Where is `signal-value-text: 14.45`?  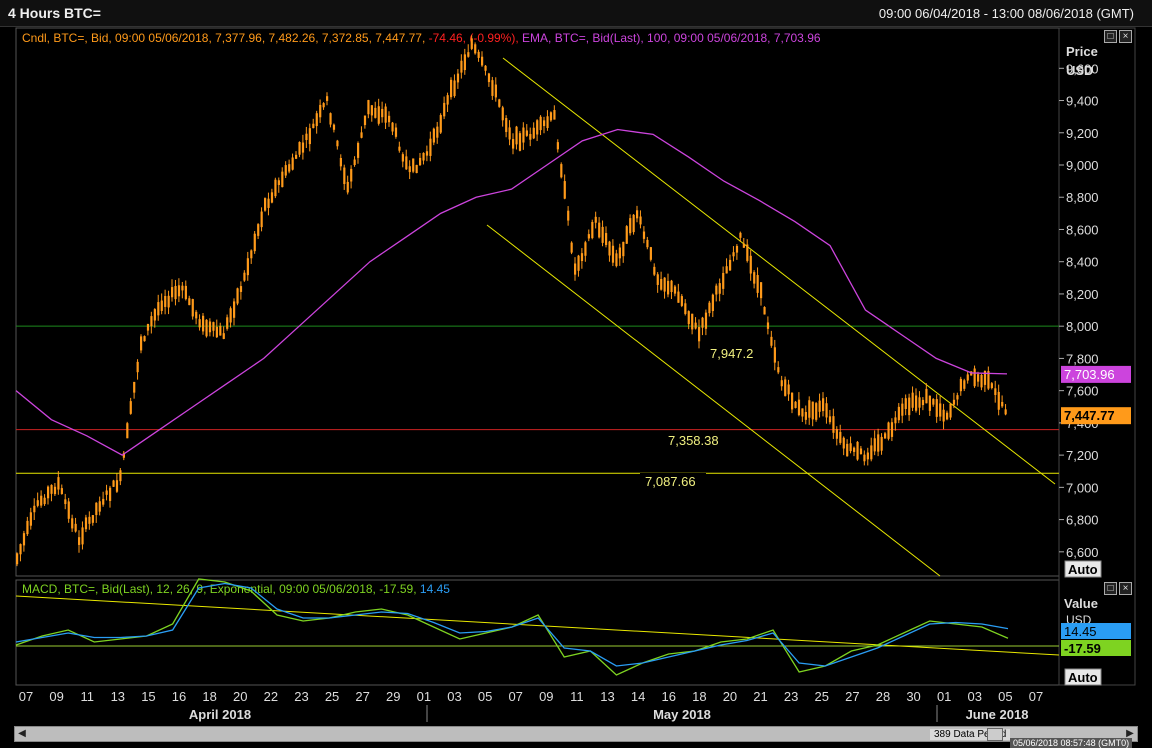
signal-value-text: 14.45 is located at coordinates (1080, 631).